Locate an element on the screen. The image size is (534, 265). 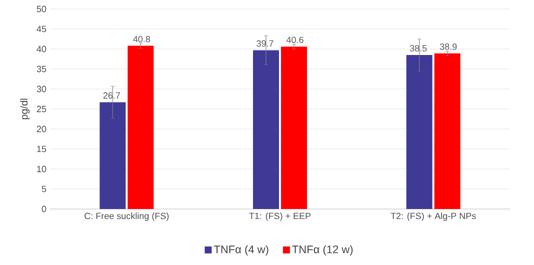
y-tick-label: 0 is located at coordinates (44, 209).